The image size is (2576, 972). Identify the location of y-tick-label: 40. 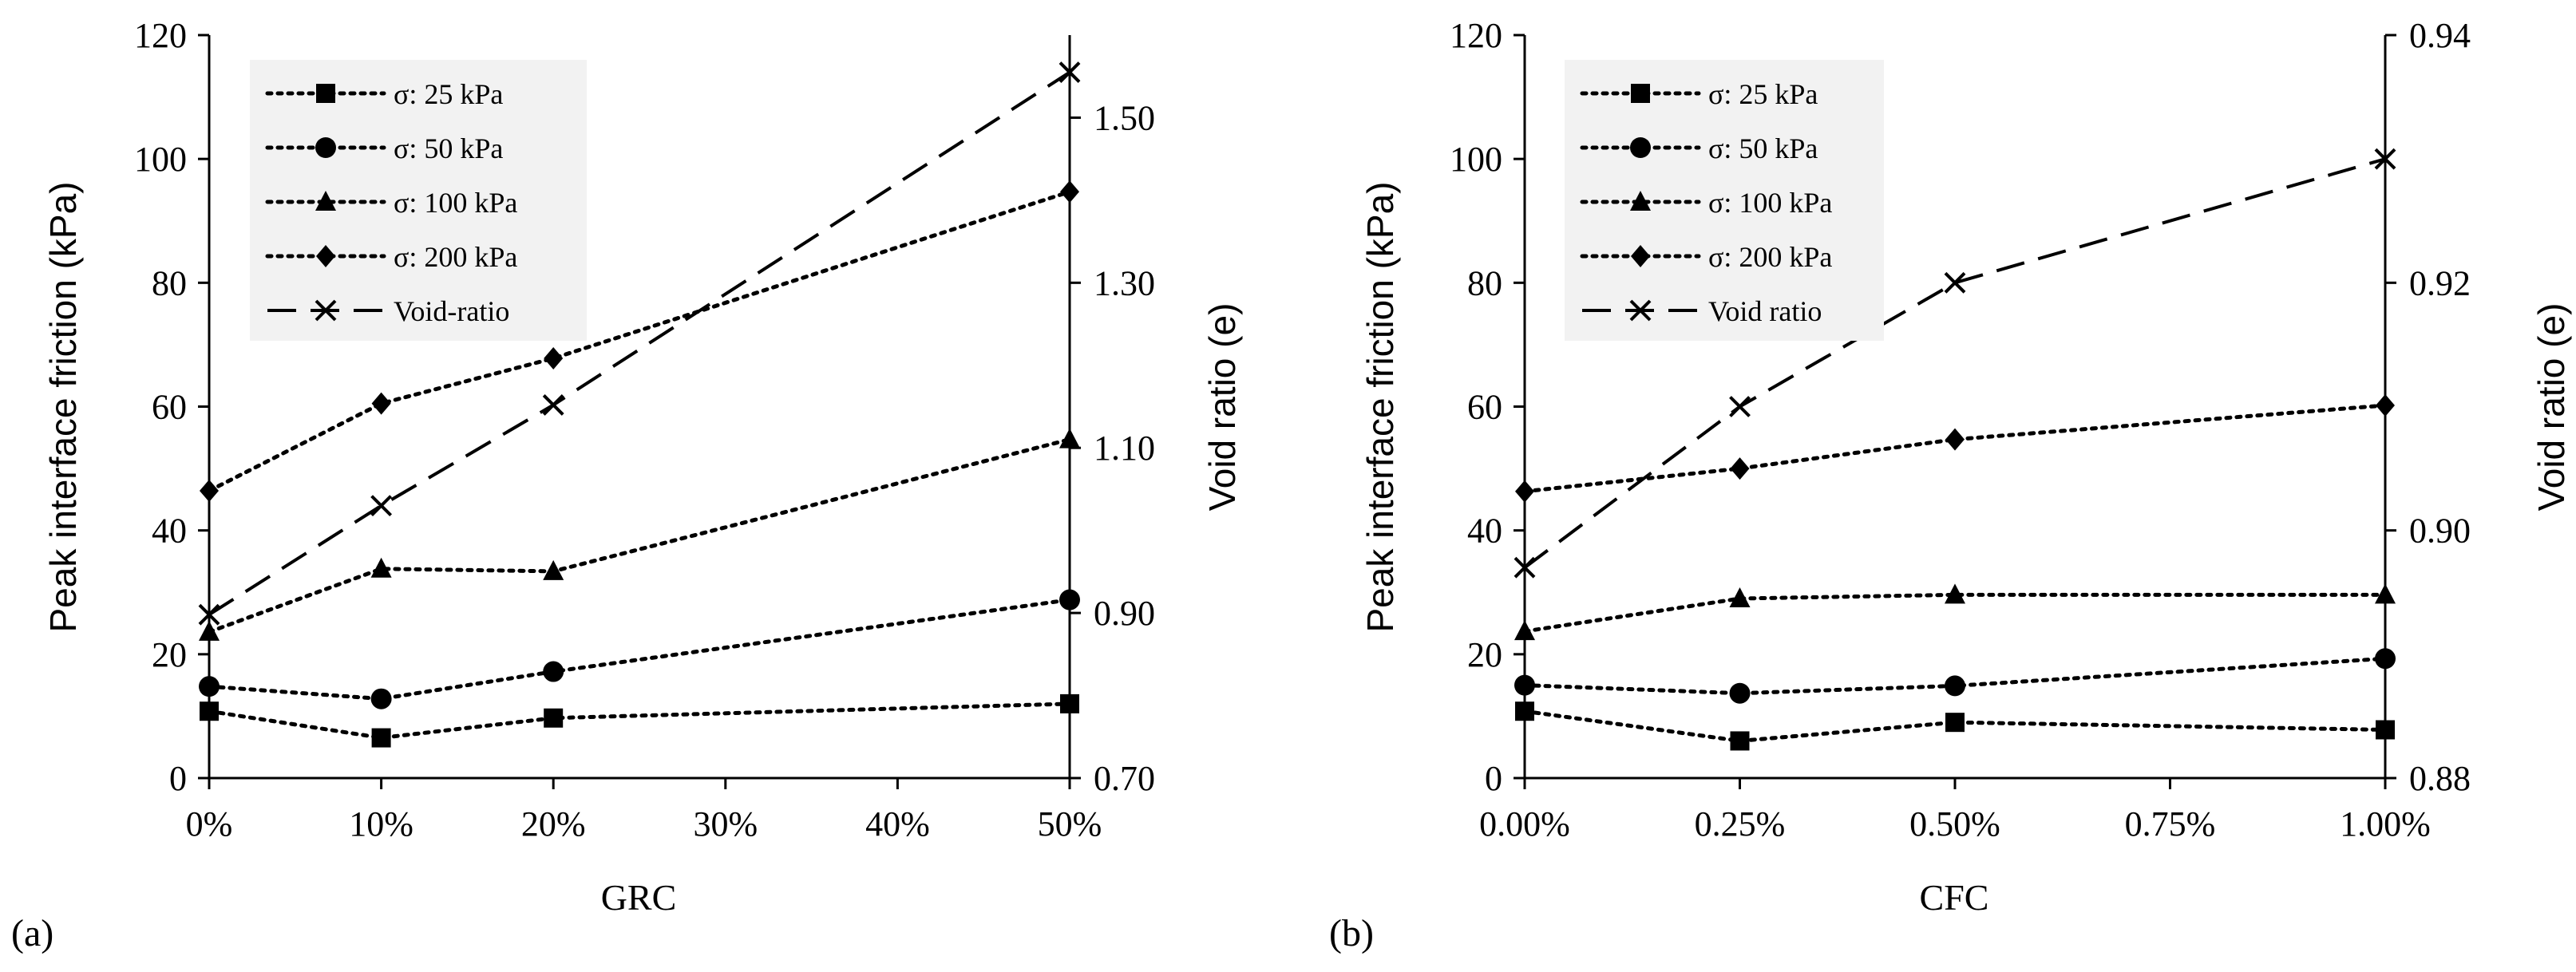
(170, 531).